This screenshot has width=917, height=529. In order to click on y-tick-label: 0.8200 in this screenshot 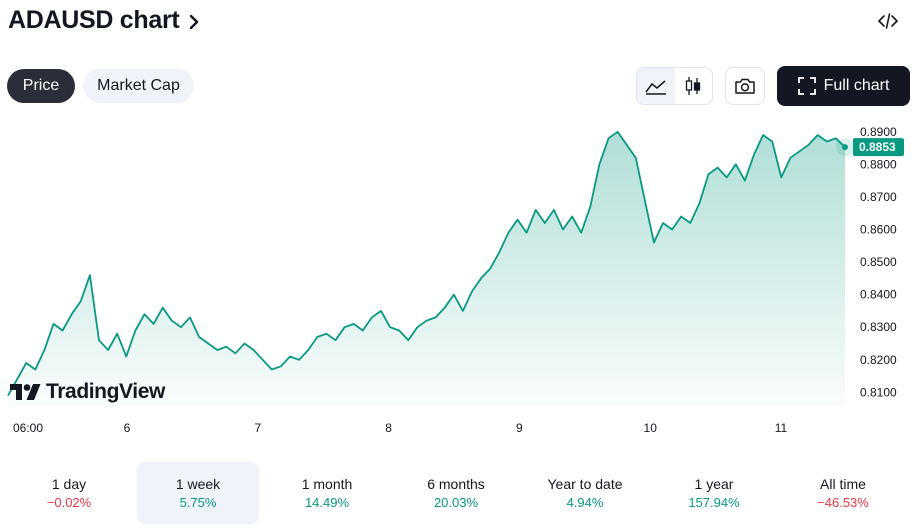, I will do `click(878, 360)`.